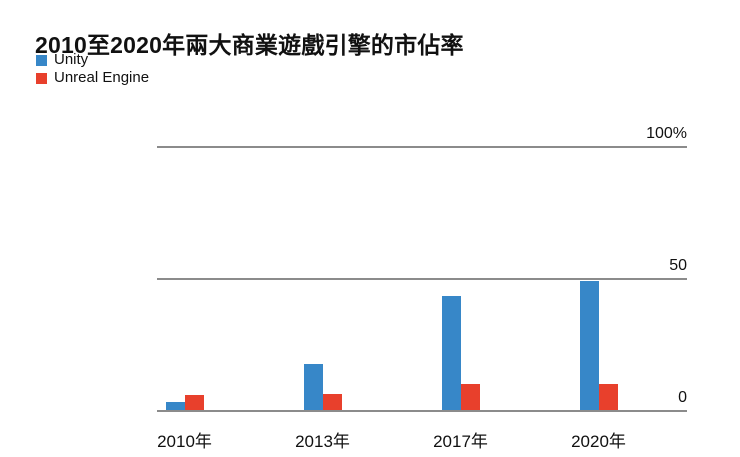 Image resolution: width=740 pixels, height=457 pixels. Describe the element at coordinates (460, 441) in the screenshot. I see `x-axis-label-2017: 2017年` at that location.